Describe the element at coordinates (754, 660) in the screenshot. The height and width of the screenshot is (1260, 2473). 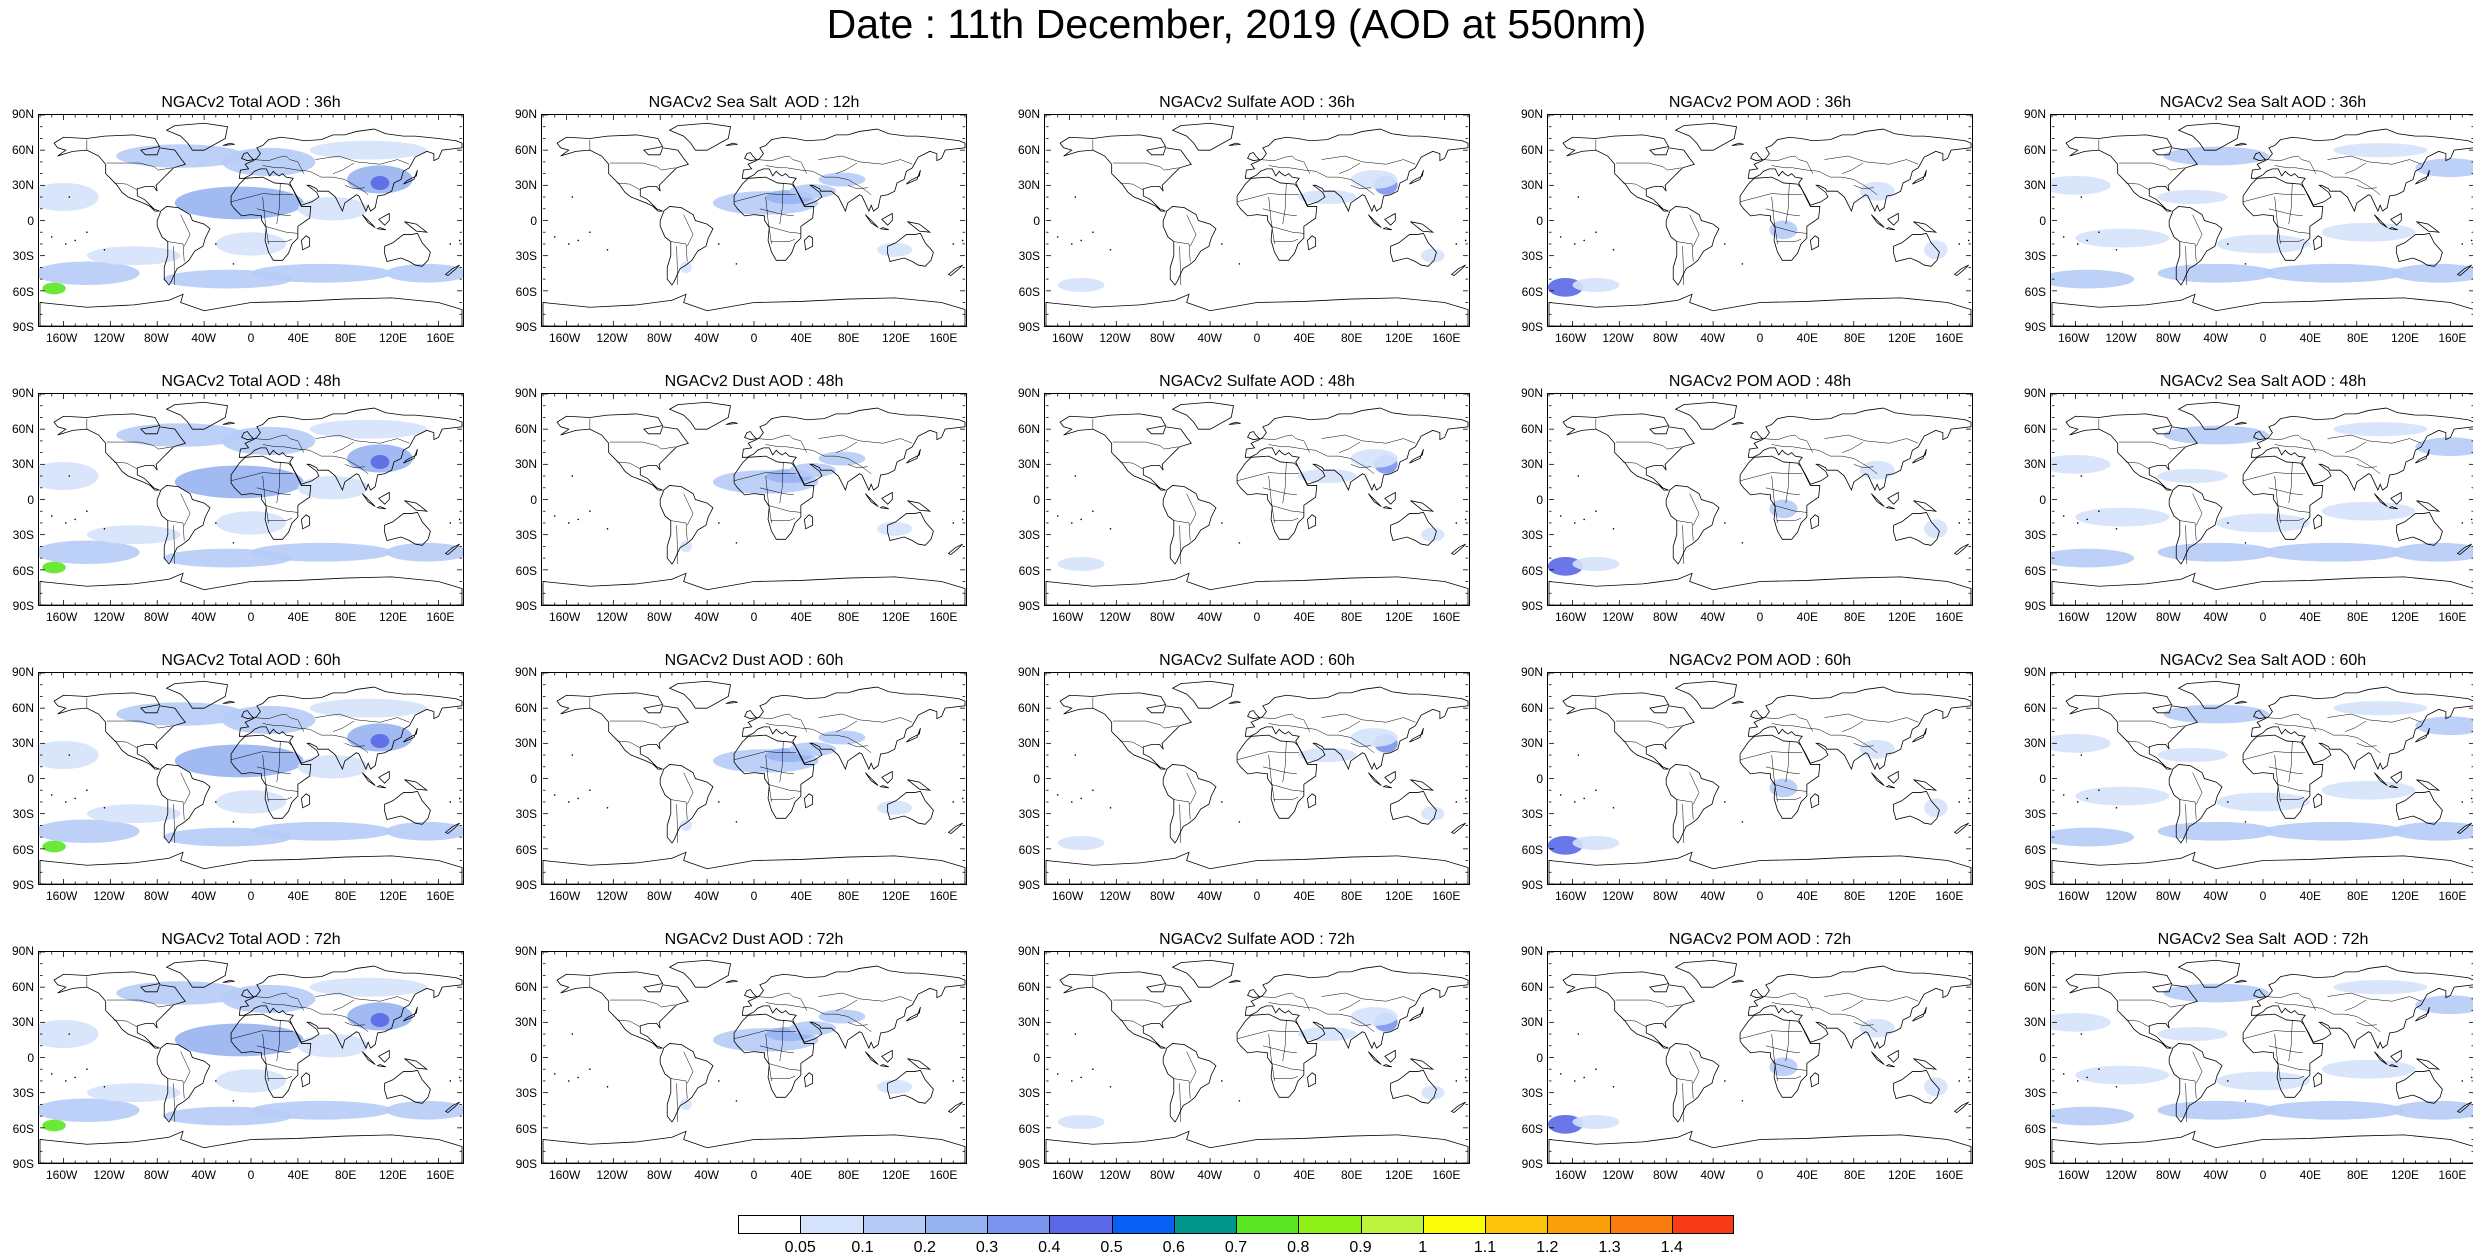
I see `panel-title: NGACv2 Dust AOD : 60h` at that location.